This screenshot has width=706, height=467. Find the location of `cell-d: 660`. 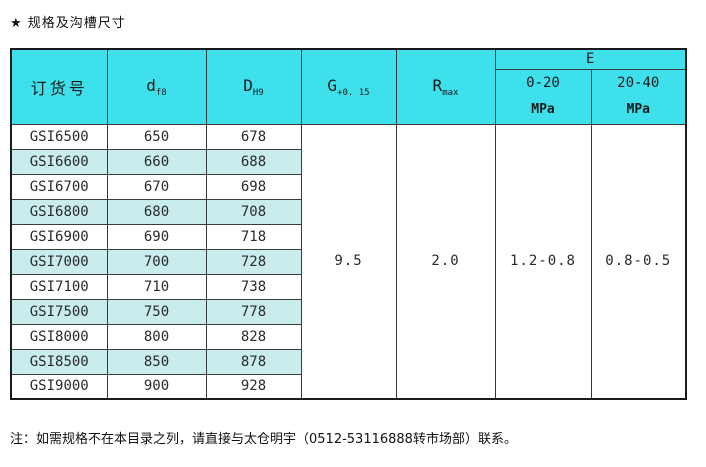

cell-d: 660 is located at coordinates (156, 161).